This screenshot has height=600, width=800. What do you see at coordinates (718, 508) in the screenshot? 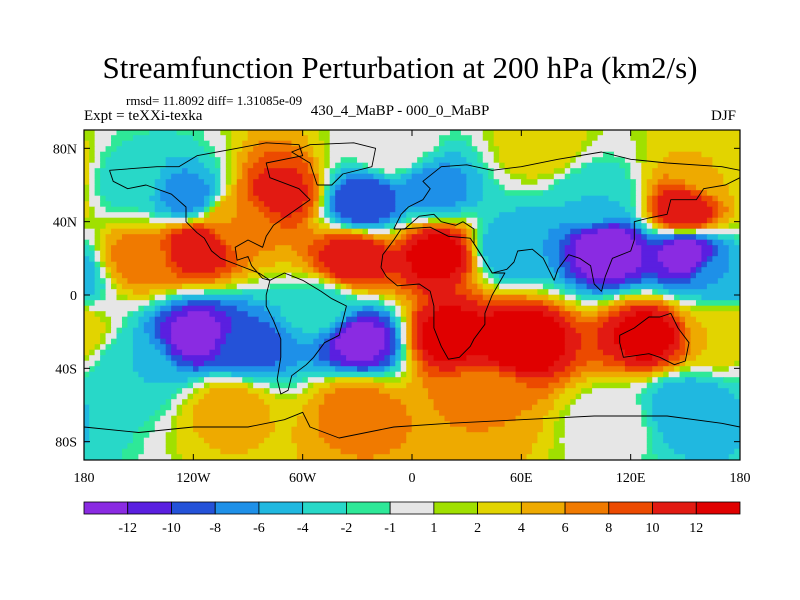
I see `colorbar-swatch` at bounding box center [718, 508].